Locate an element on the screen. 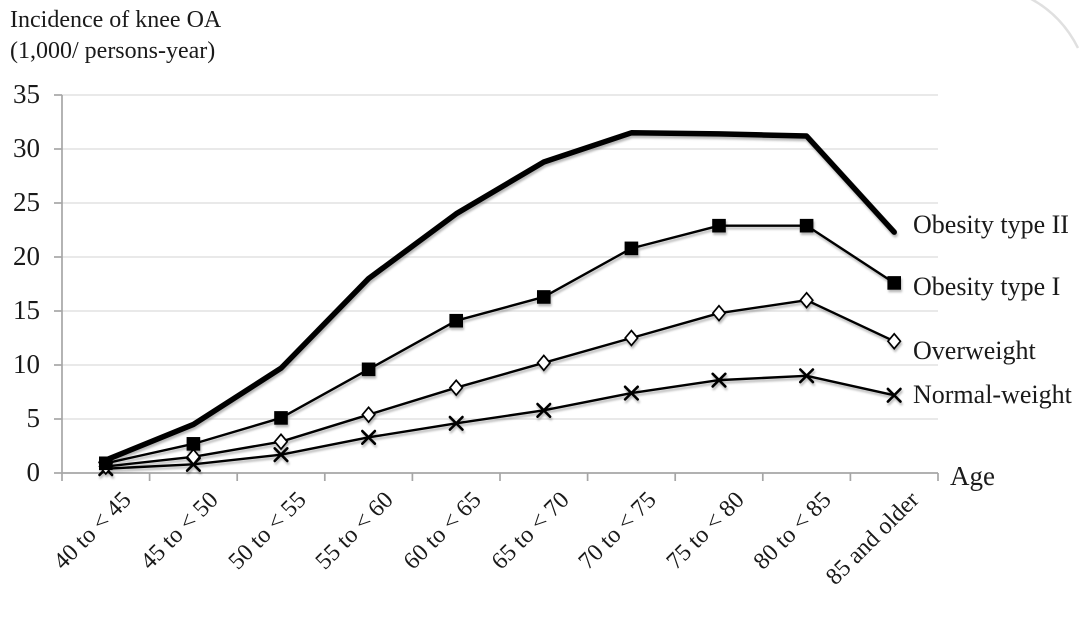 This screenshot has width=1080, height=622. y-axis-title-line1: Incidence of knee OA is located at coordinates (116, 20).